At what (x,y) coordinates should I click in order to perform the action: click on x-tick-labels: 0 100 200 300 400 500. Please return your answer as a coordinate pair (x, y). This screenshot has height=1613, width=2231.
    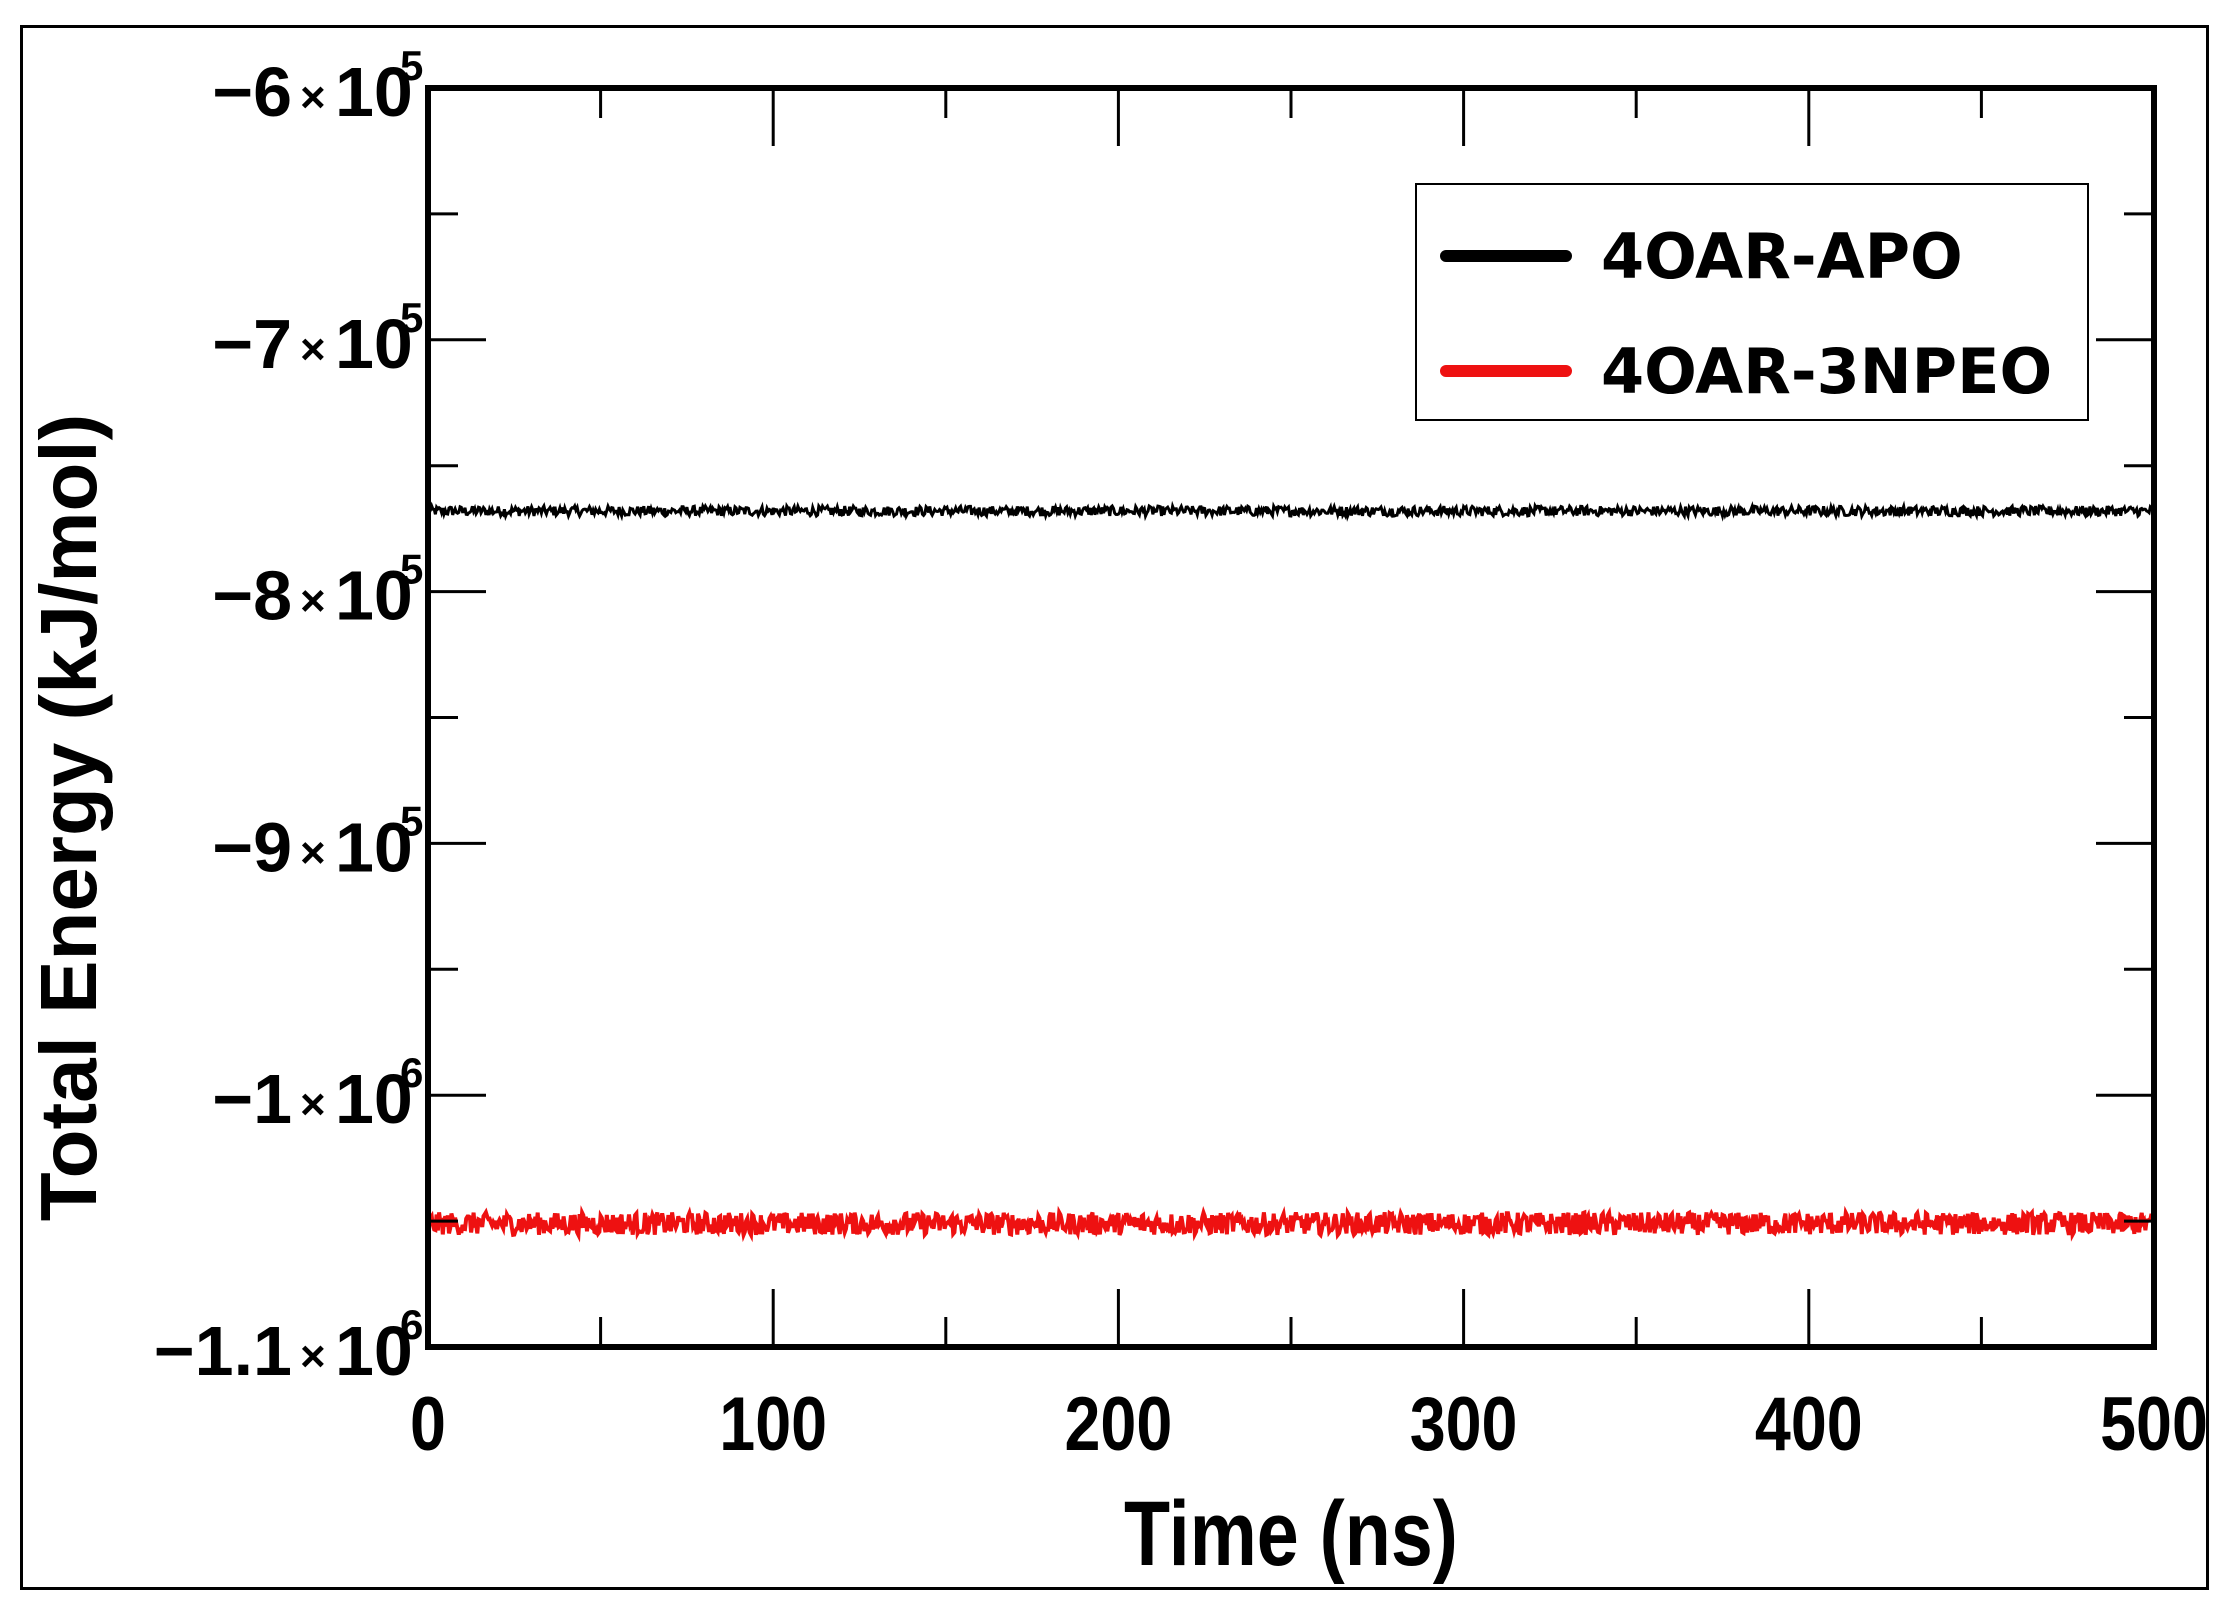
    Looking at the image, I should click on (1309, 1423).